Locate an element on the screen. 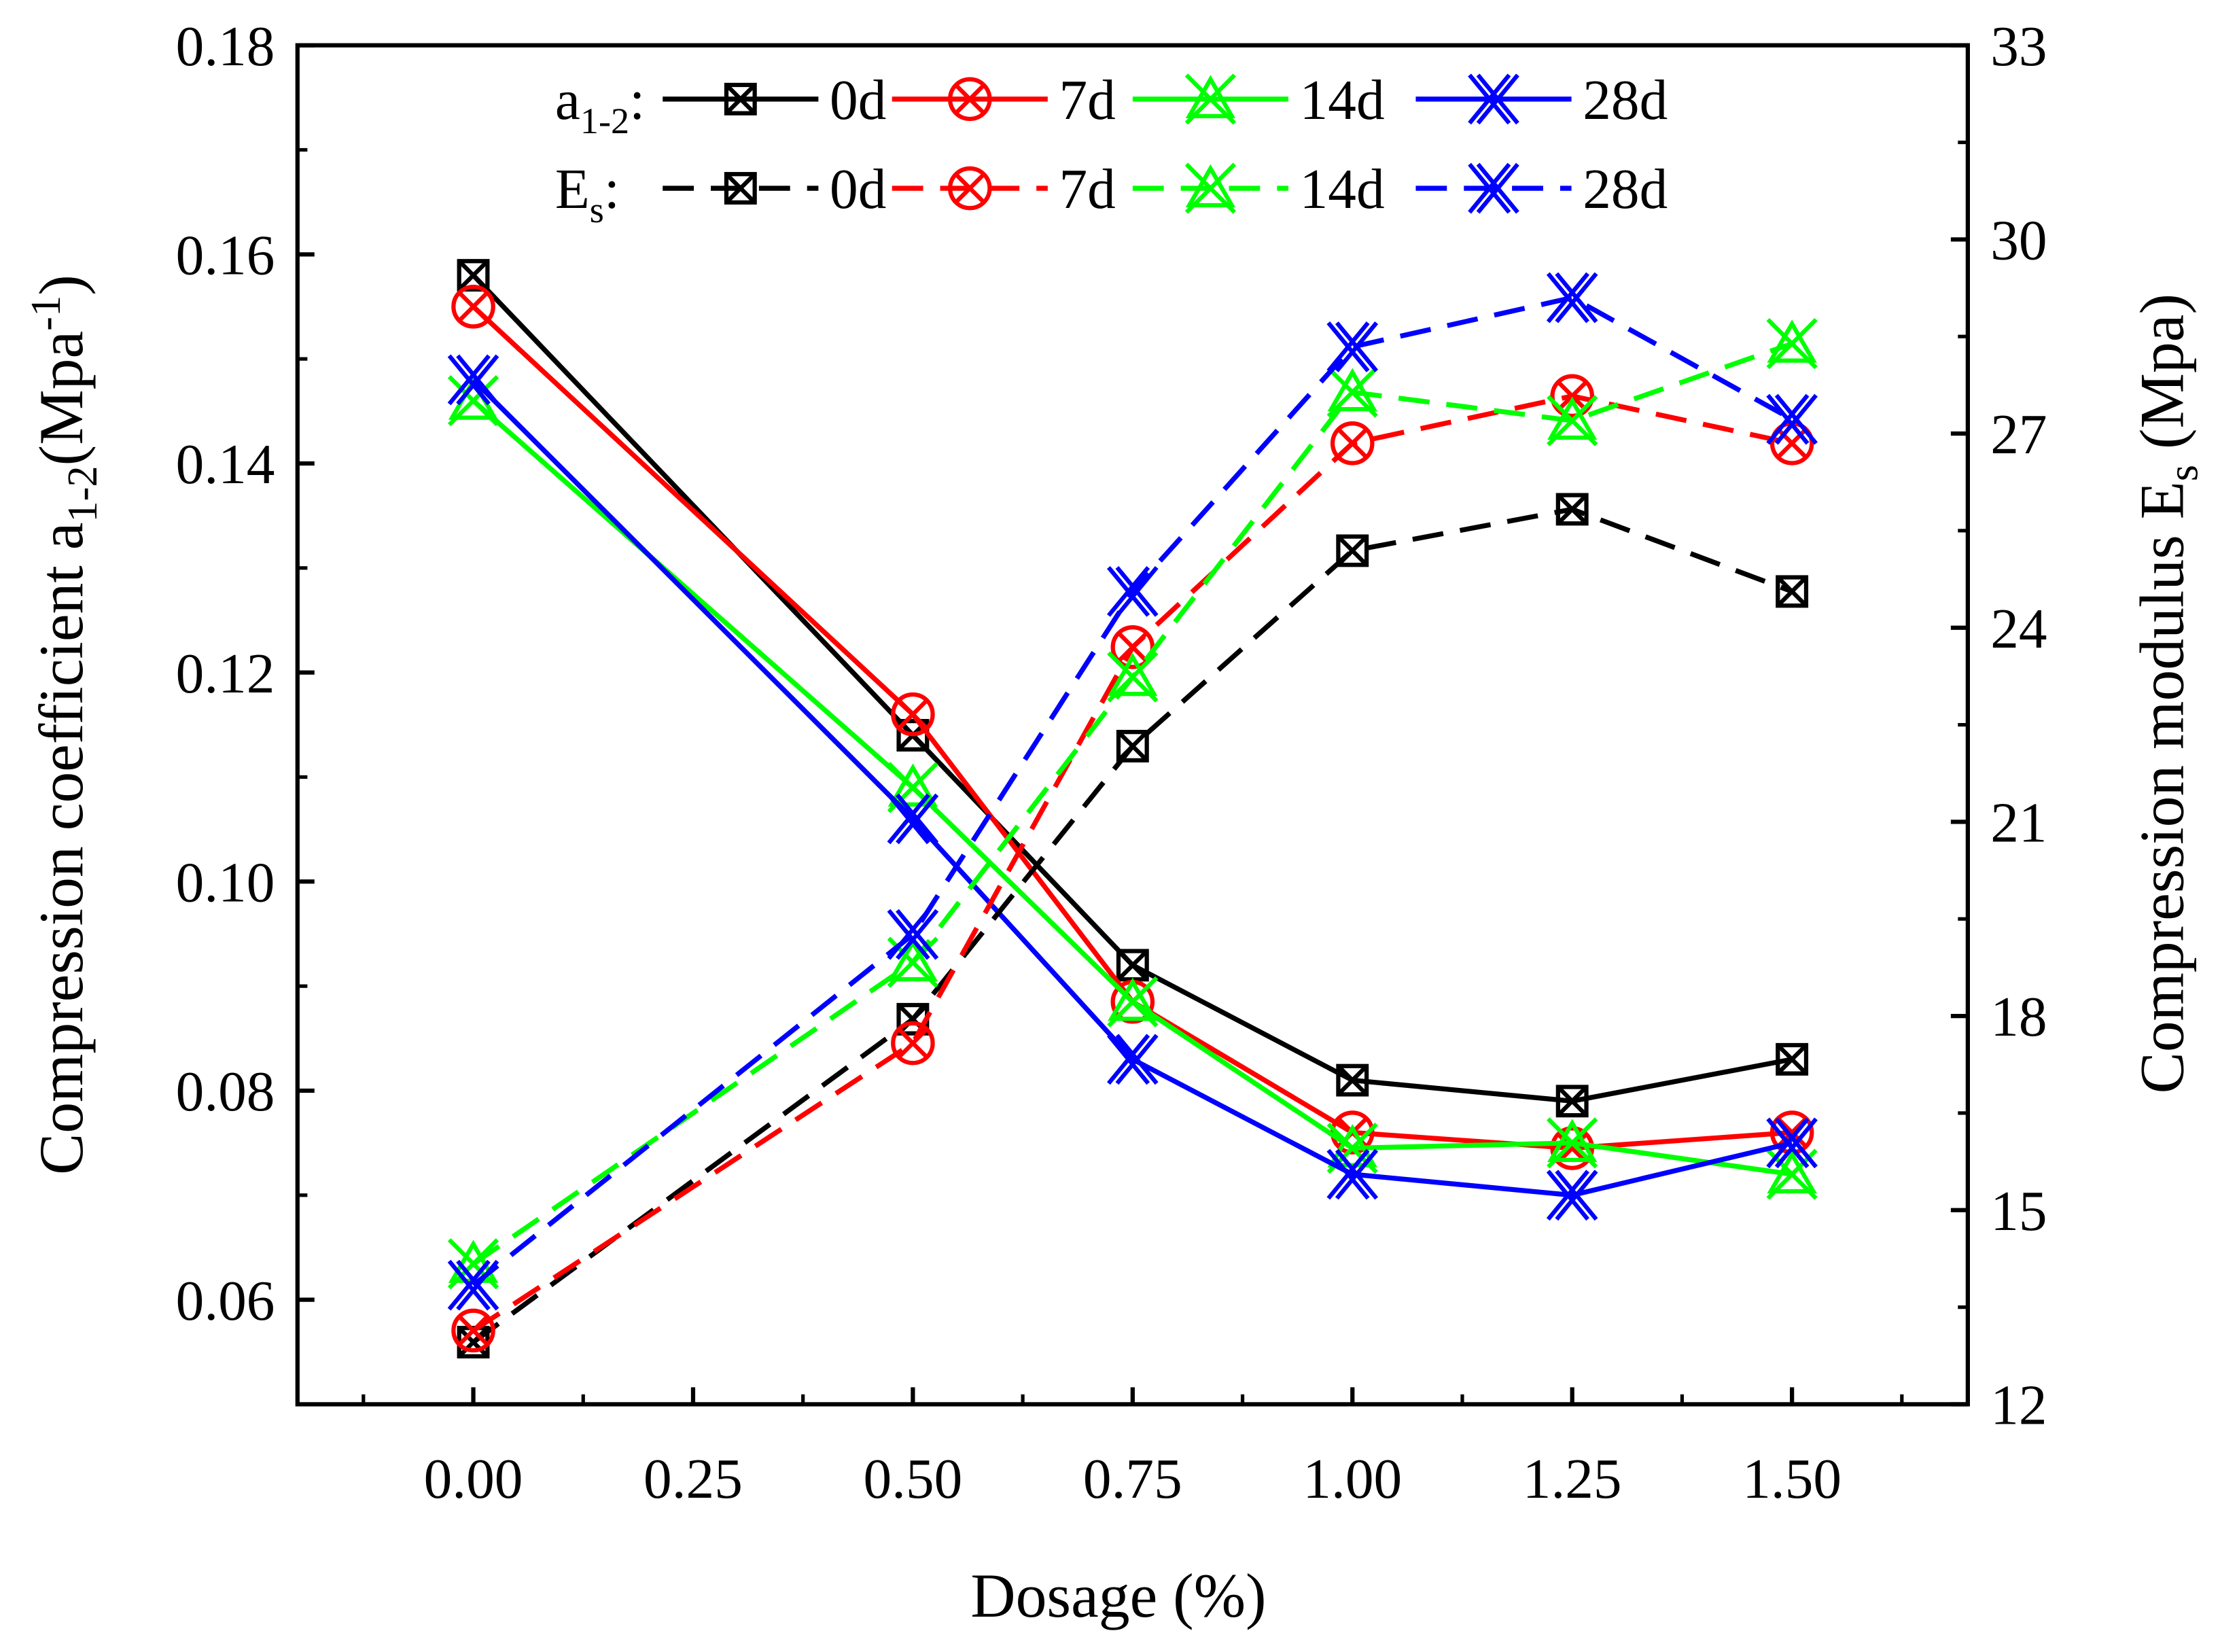 The image size is (2220, 1652). legend-label: 7d is located at coordinates (1087, 100).